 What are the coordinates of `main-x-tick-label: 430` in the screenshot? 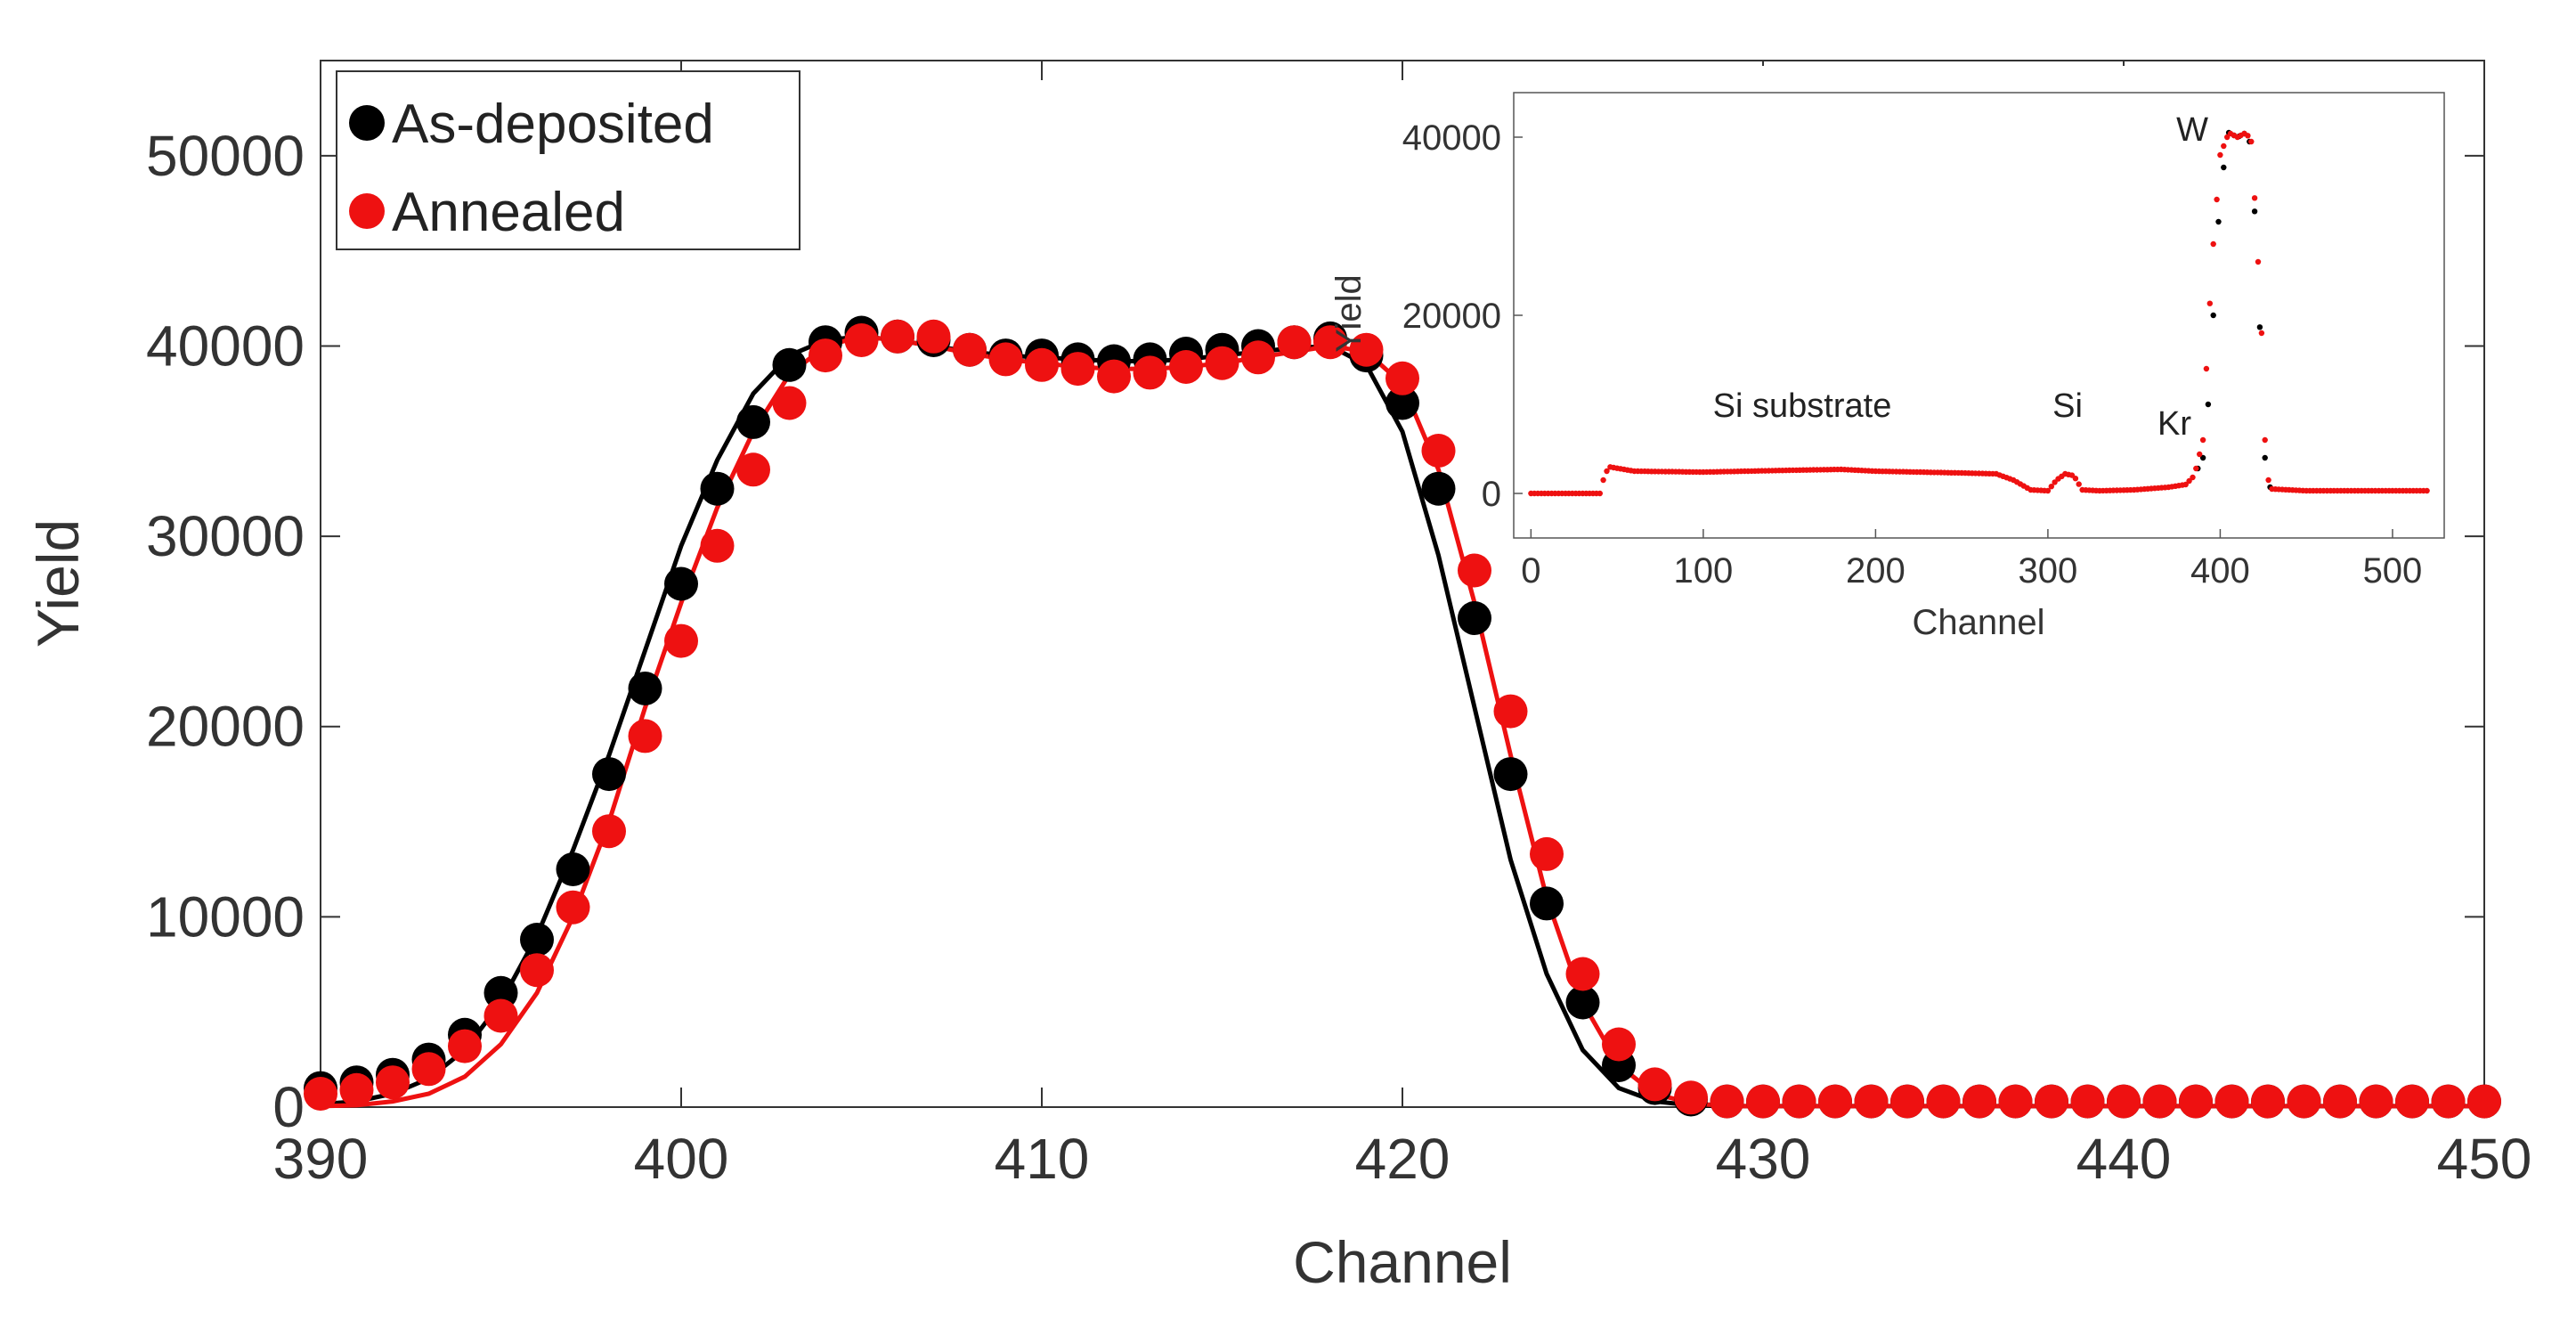 It's located at (1763, 1159).